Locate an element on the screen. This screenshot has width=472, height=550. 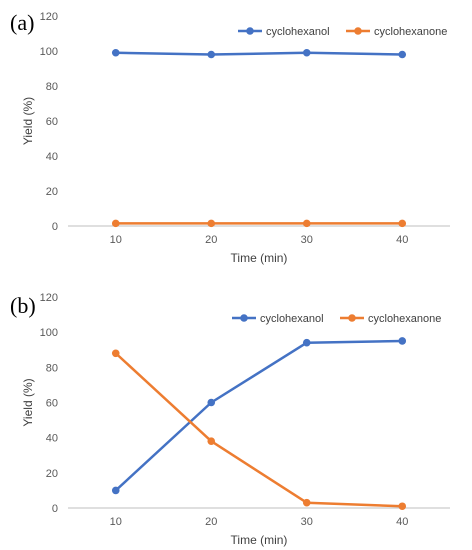
panel-label: (a) is located at coordinates (22, 22).